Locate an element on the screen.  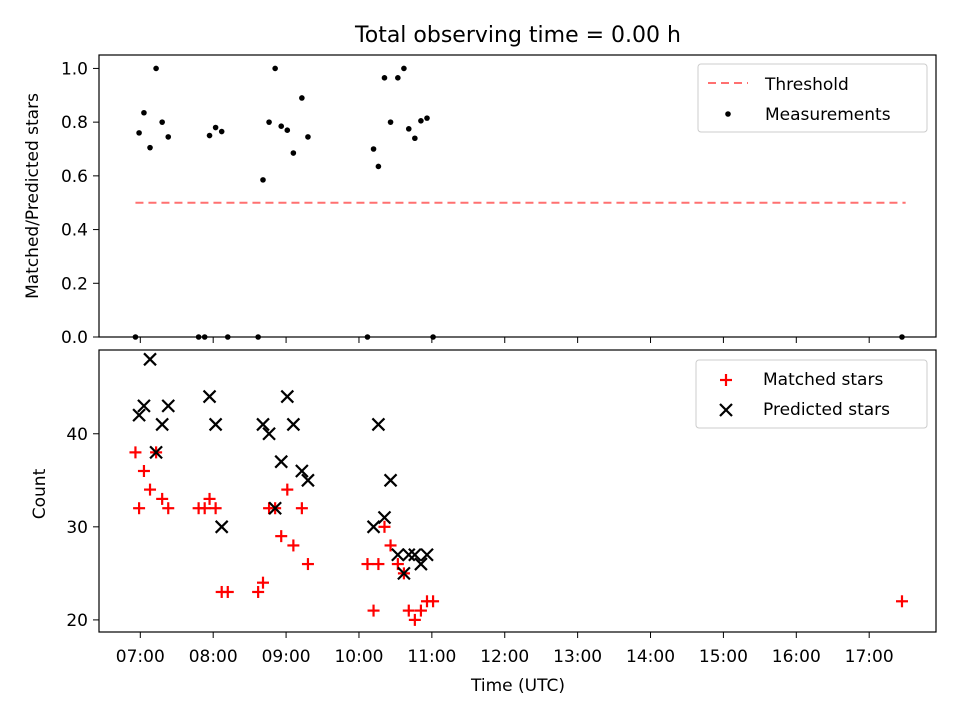
bottom-x-tick-label: 08:00 is located at coordinates (213, 657).